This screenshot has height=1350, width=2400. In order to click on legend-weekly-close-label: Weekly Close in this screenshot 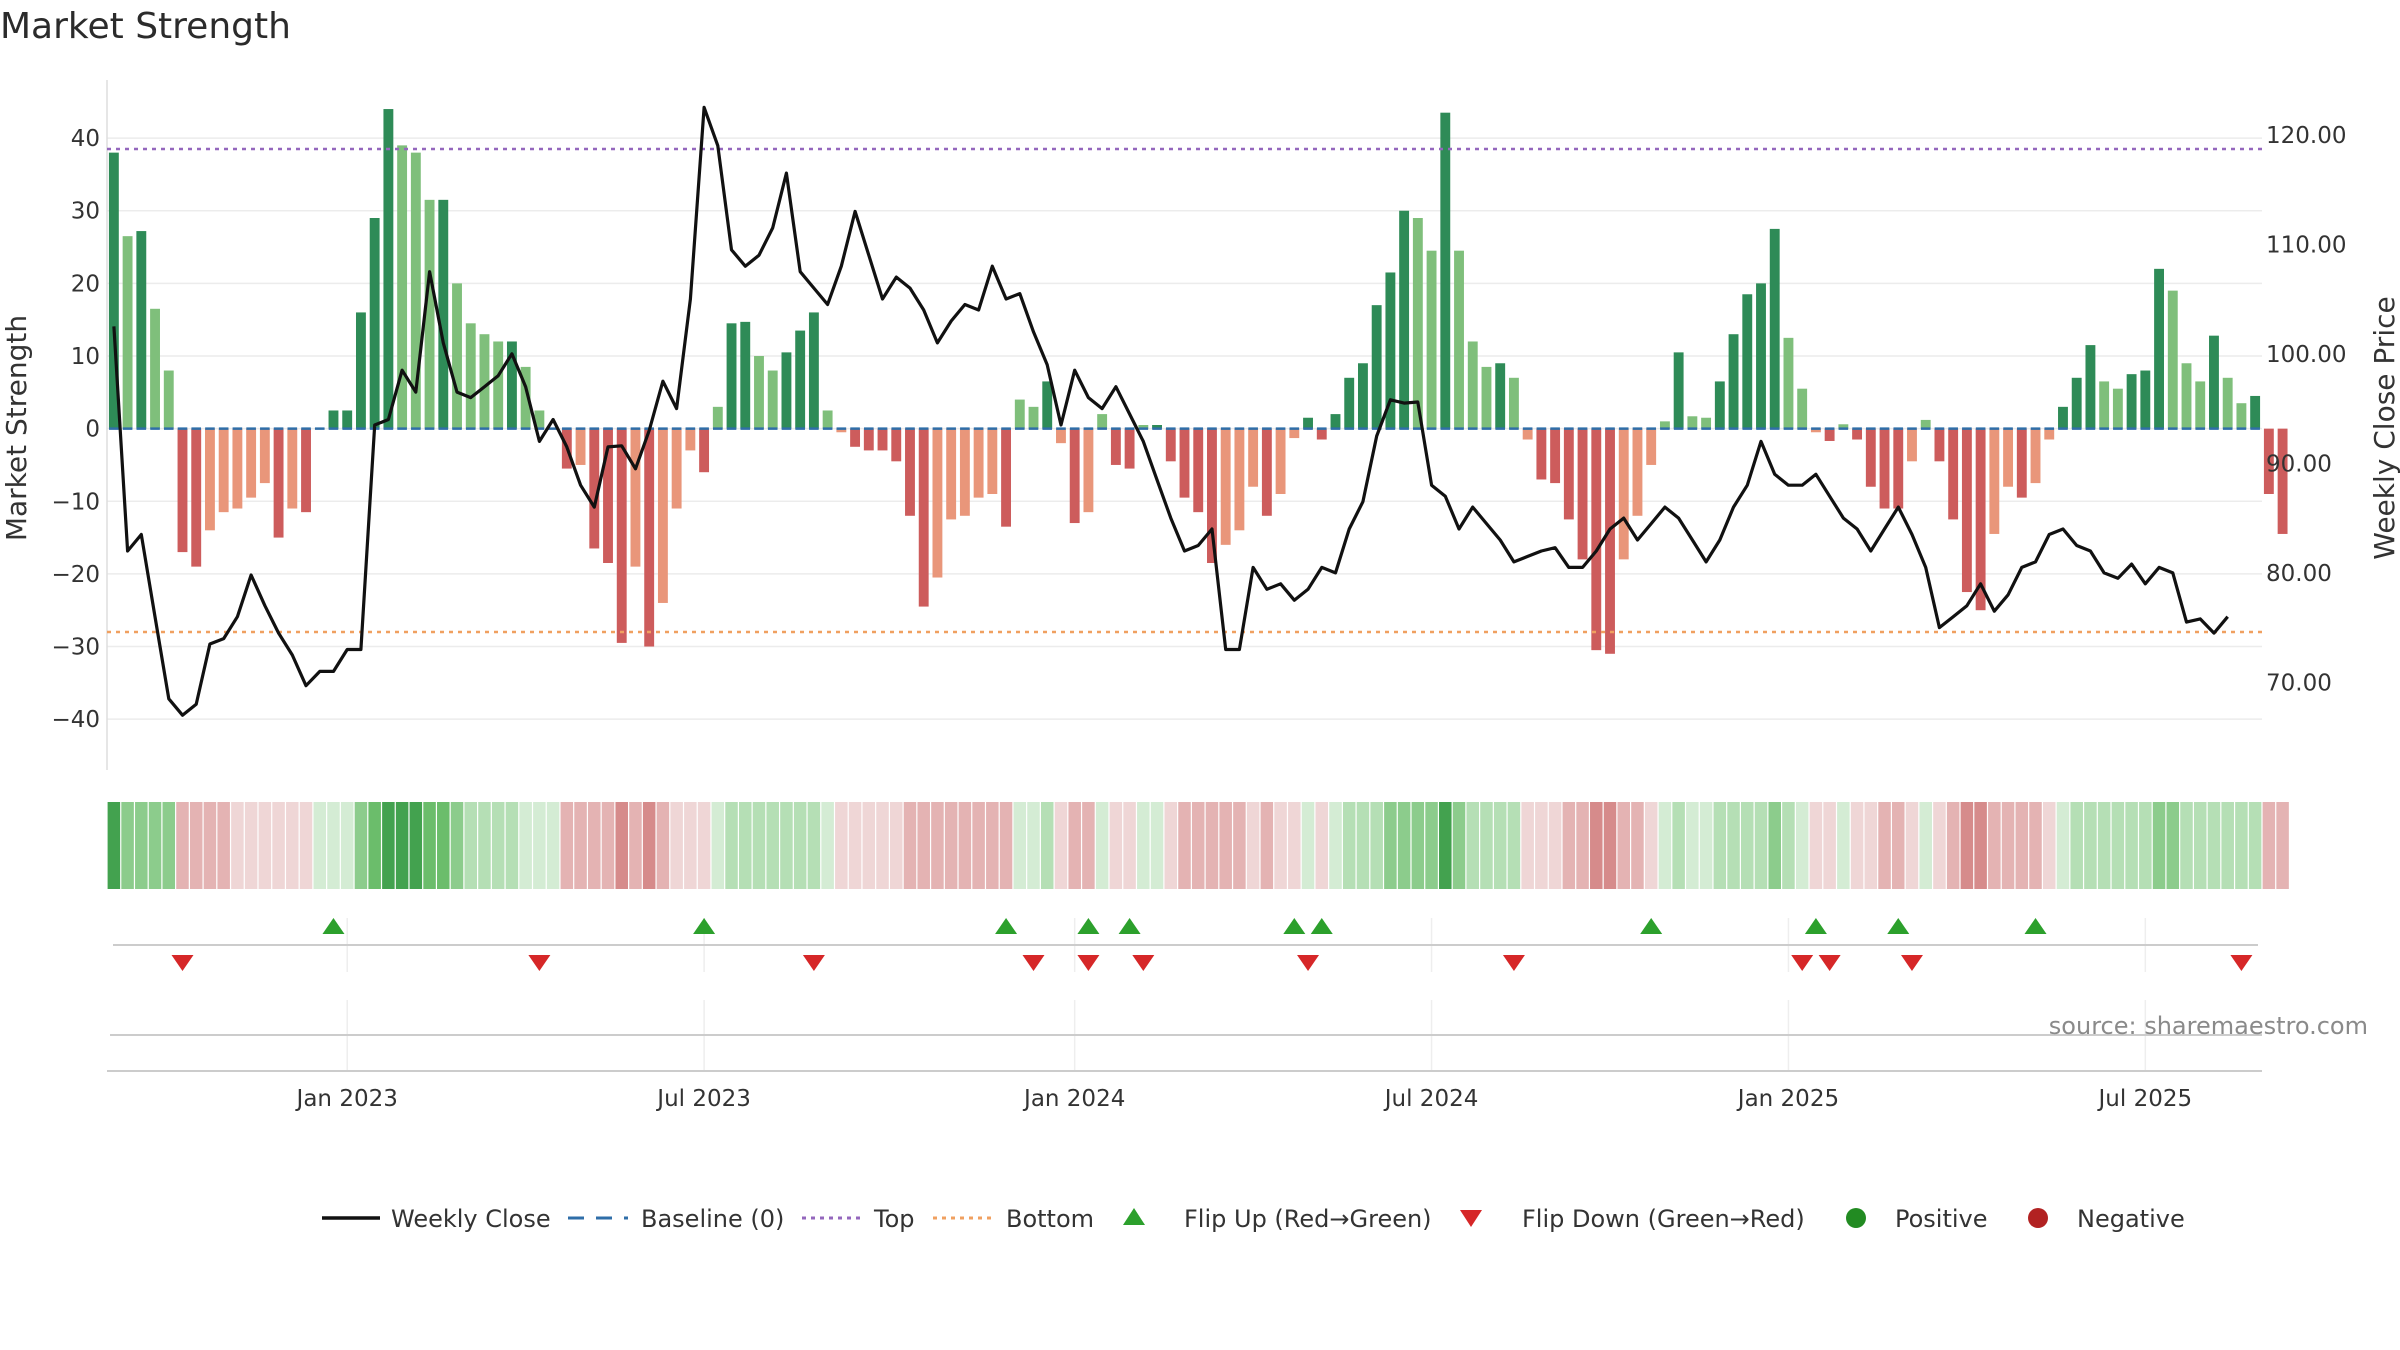, I will do `click(471, 1219)`.